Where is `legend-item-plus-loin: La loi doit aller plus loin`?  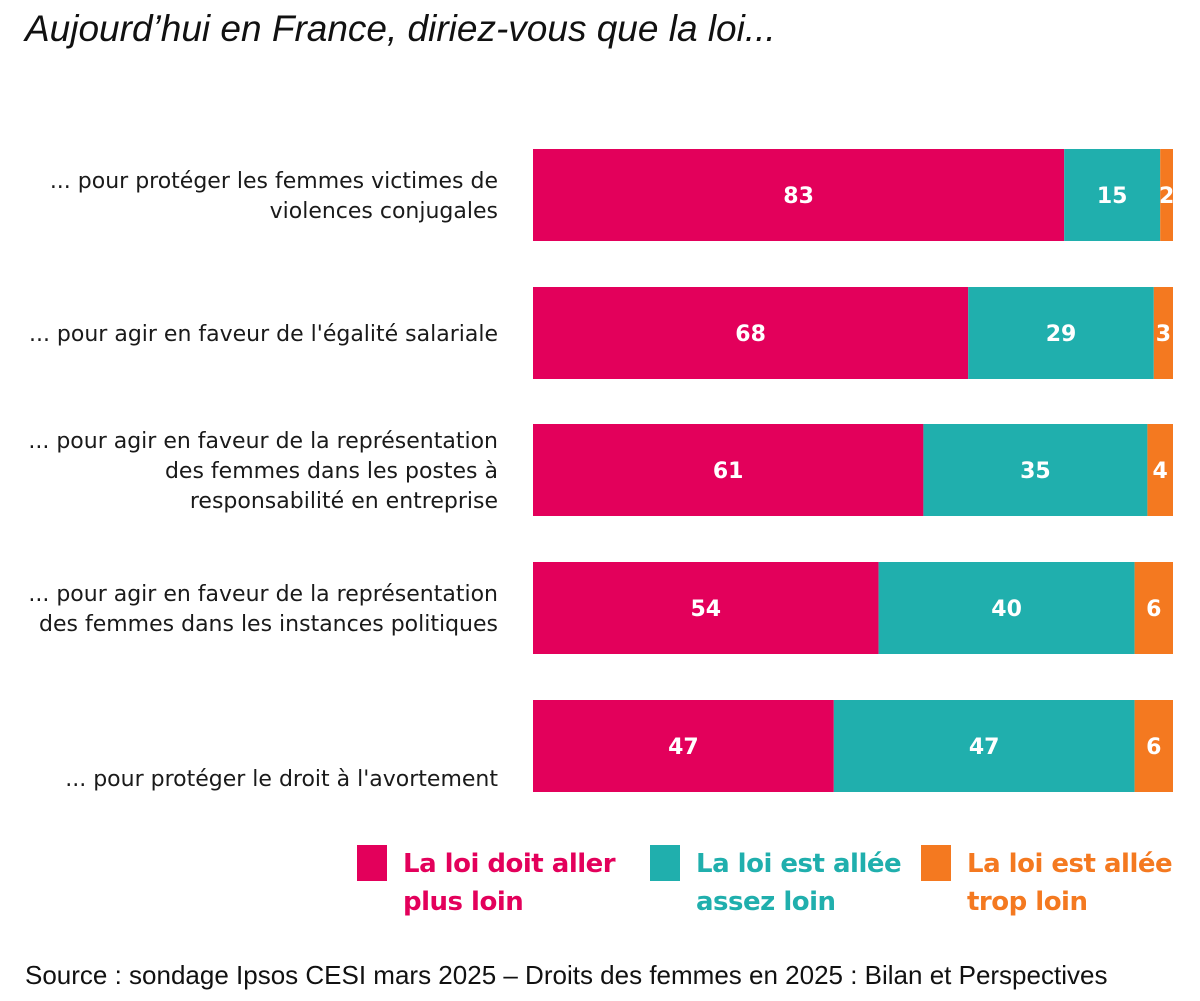
legend-item-plus-loin: La loi doit aller plus loin is located at coordinates (486, 883).